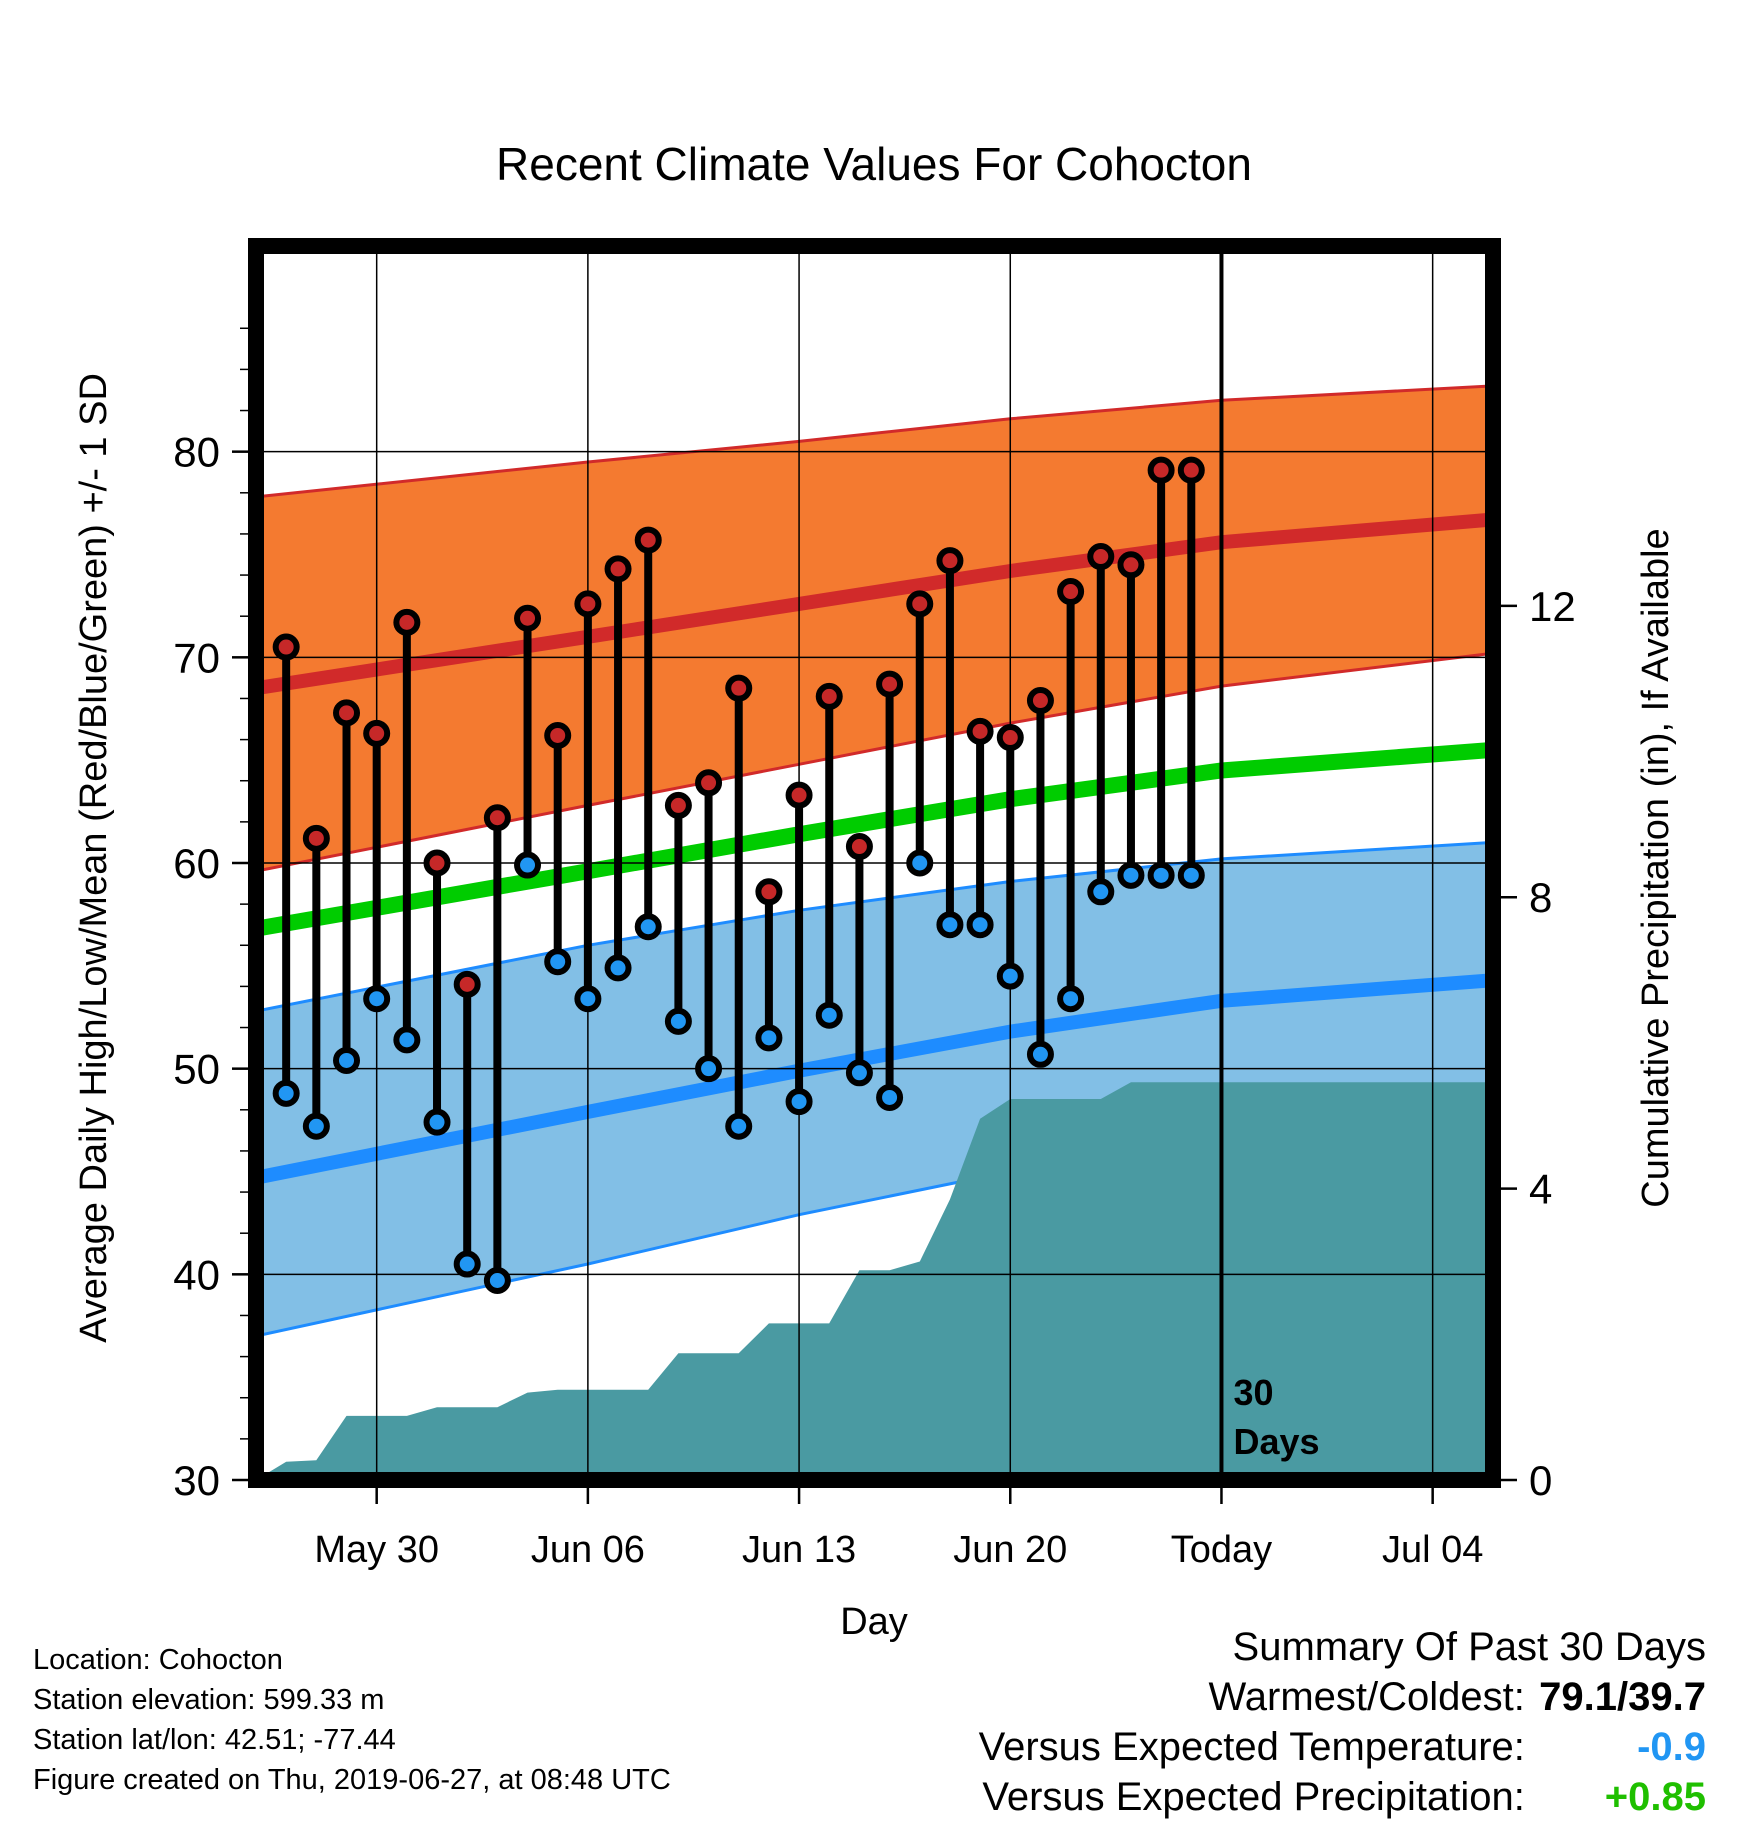 The height and width of the screenshot is (1828, 1748). I want to click on high-normal-band-lower-edge, so click(874, 762).